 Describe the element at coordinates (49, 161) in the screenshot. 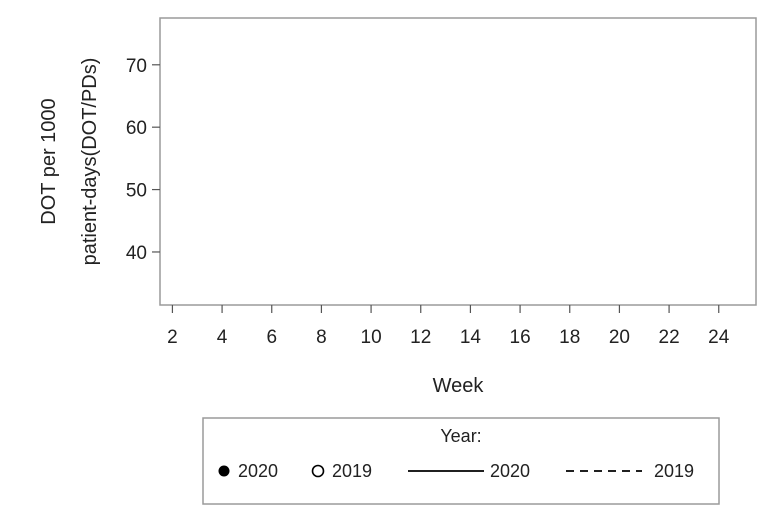

I see `y-axis-label-line-1: DOT per 1000` at that location.